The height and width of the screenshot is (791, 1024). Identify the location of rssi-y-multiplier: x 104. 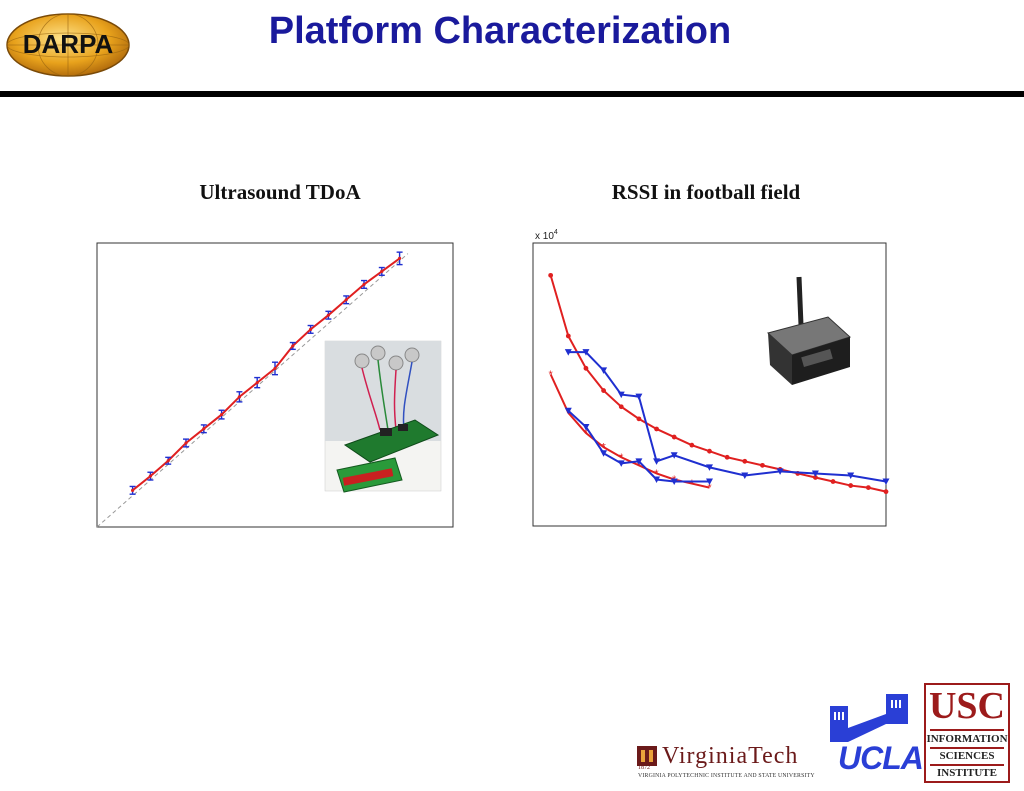
(546, 235).